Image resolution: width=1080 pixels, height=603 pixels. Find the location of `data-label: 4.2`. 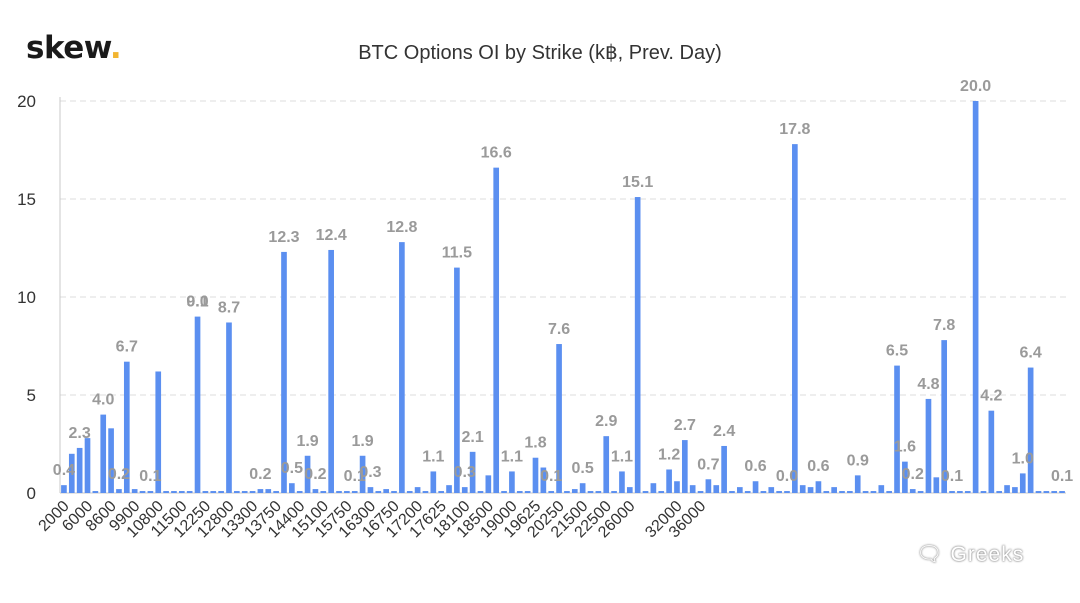

data-label: 4.2 is located at coordinates (991, 396).